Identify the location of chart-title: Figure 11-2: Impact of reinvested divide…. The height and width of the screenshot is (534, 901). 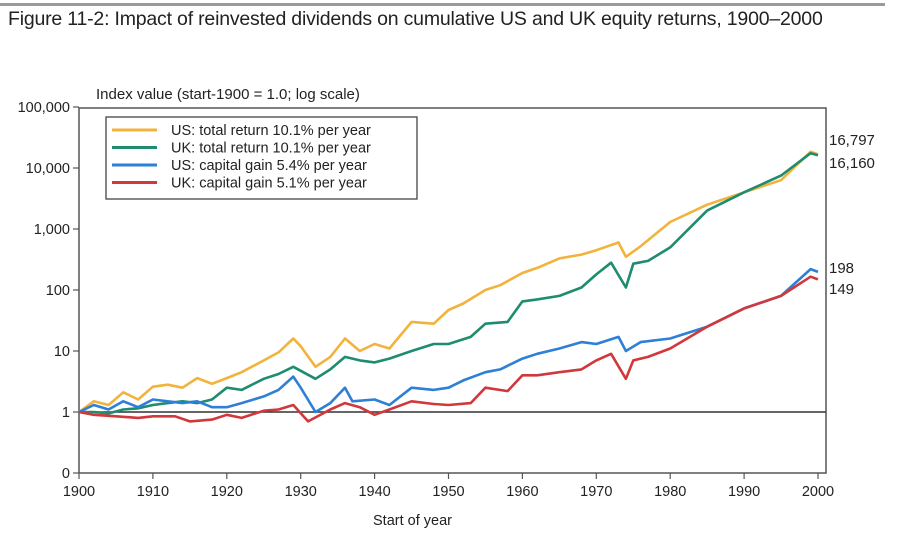
(415, 19).